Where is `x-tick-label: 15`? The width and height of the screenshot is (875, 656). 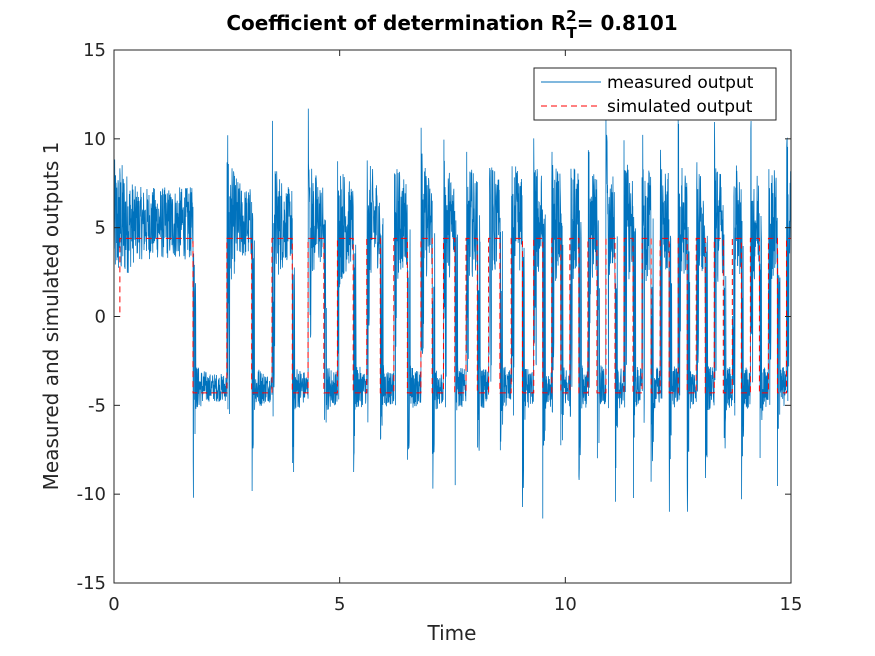
x-tick-label: 15 is located at coordinates (791, 604).